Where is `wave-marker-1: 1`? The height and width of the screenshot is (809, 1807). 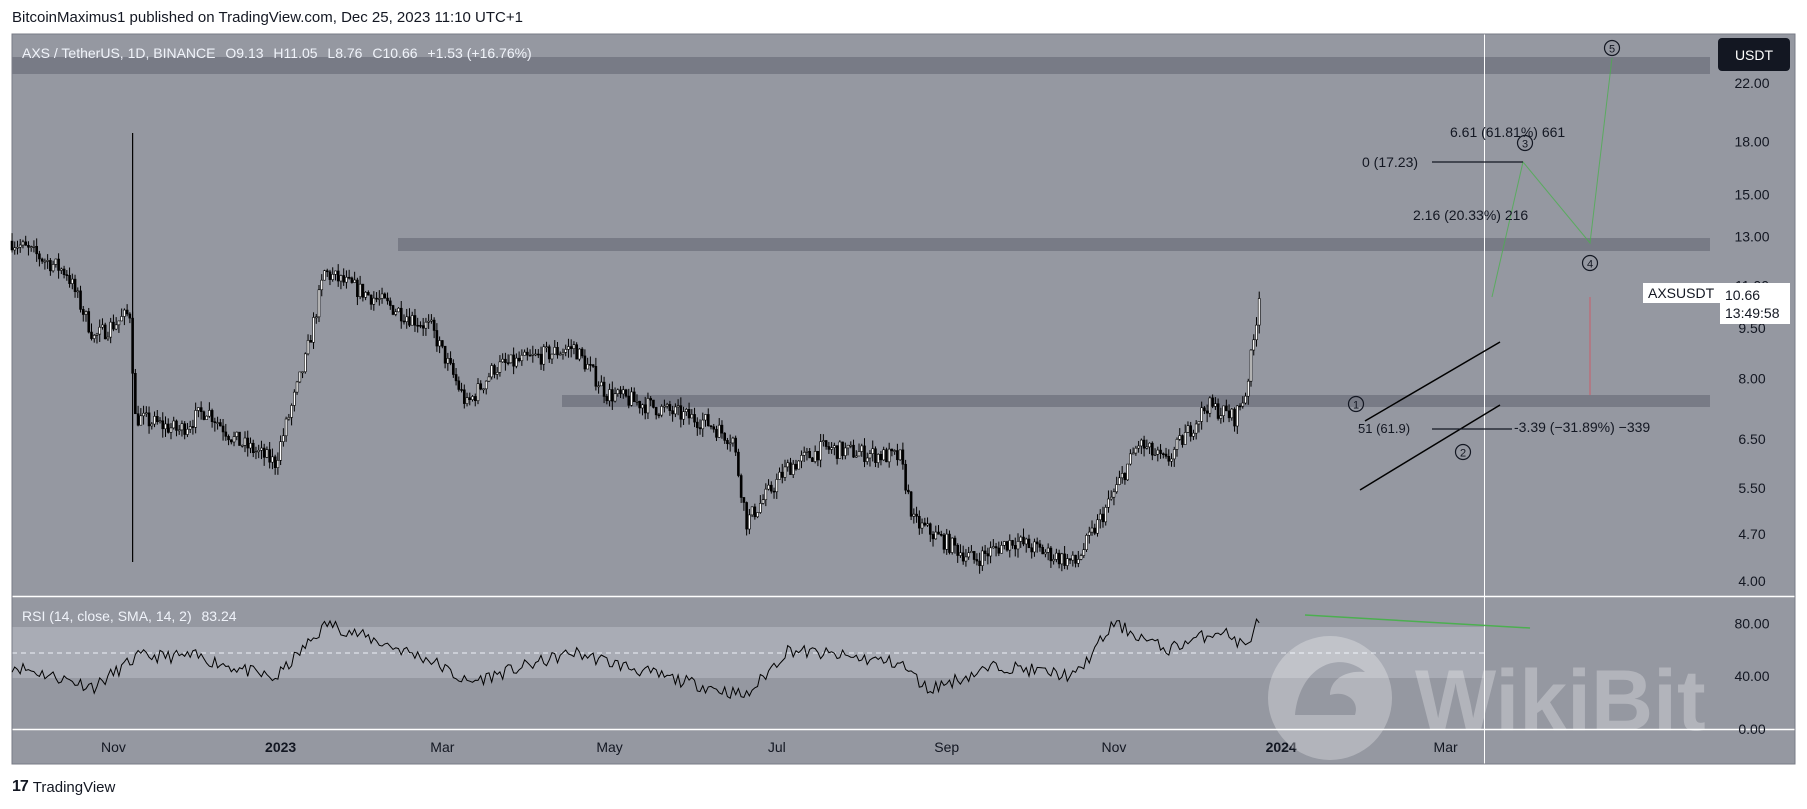
wave-marker-1: 1 is located at coordinates (1356, 404).